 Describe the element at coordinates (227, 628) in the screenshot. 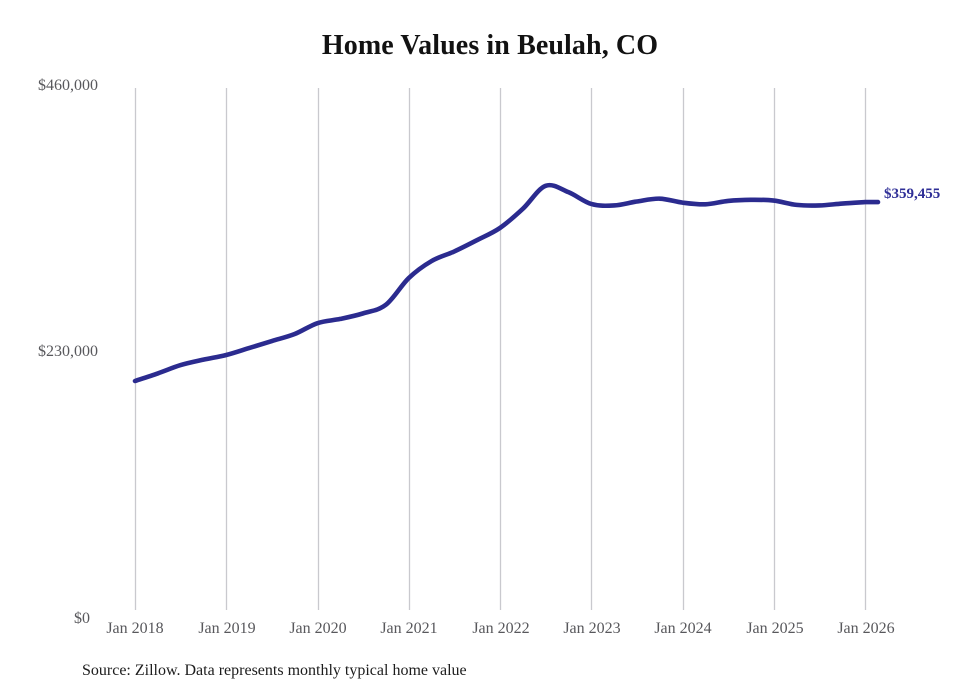

I see `x-axis-tick-jan-2019: Jan 2019` at that location.